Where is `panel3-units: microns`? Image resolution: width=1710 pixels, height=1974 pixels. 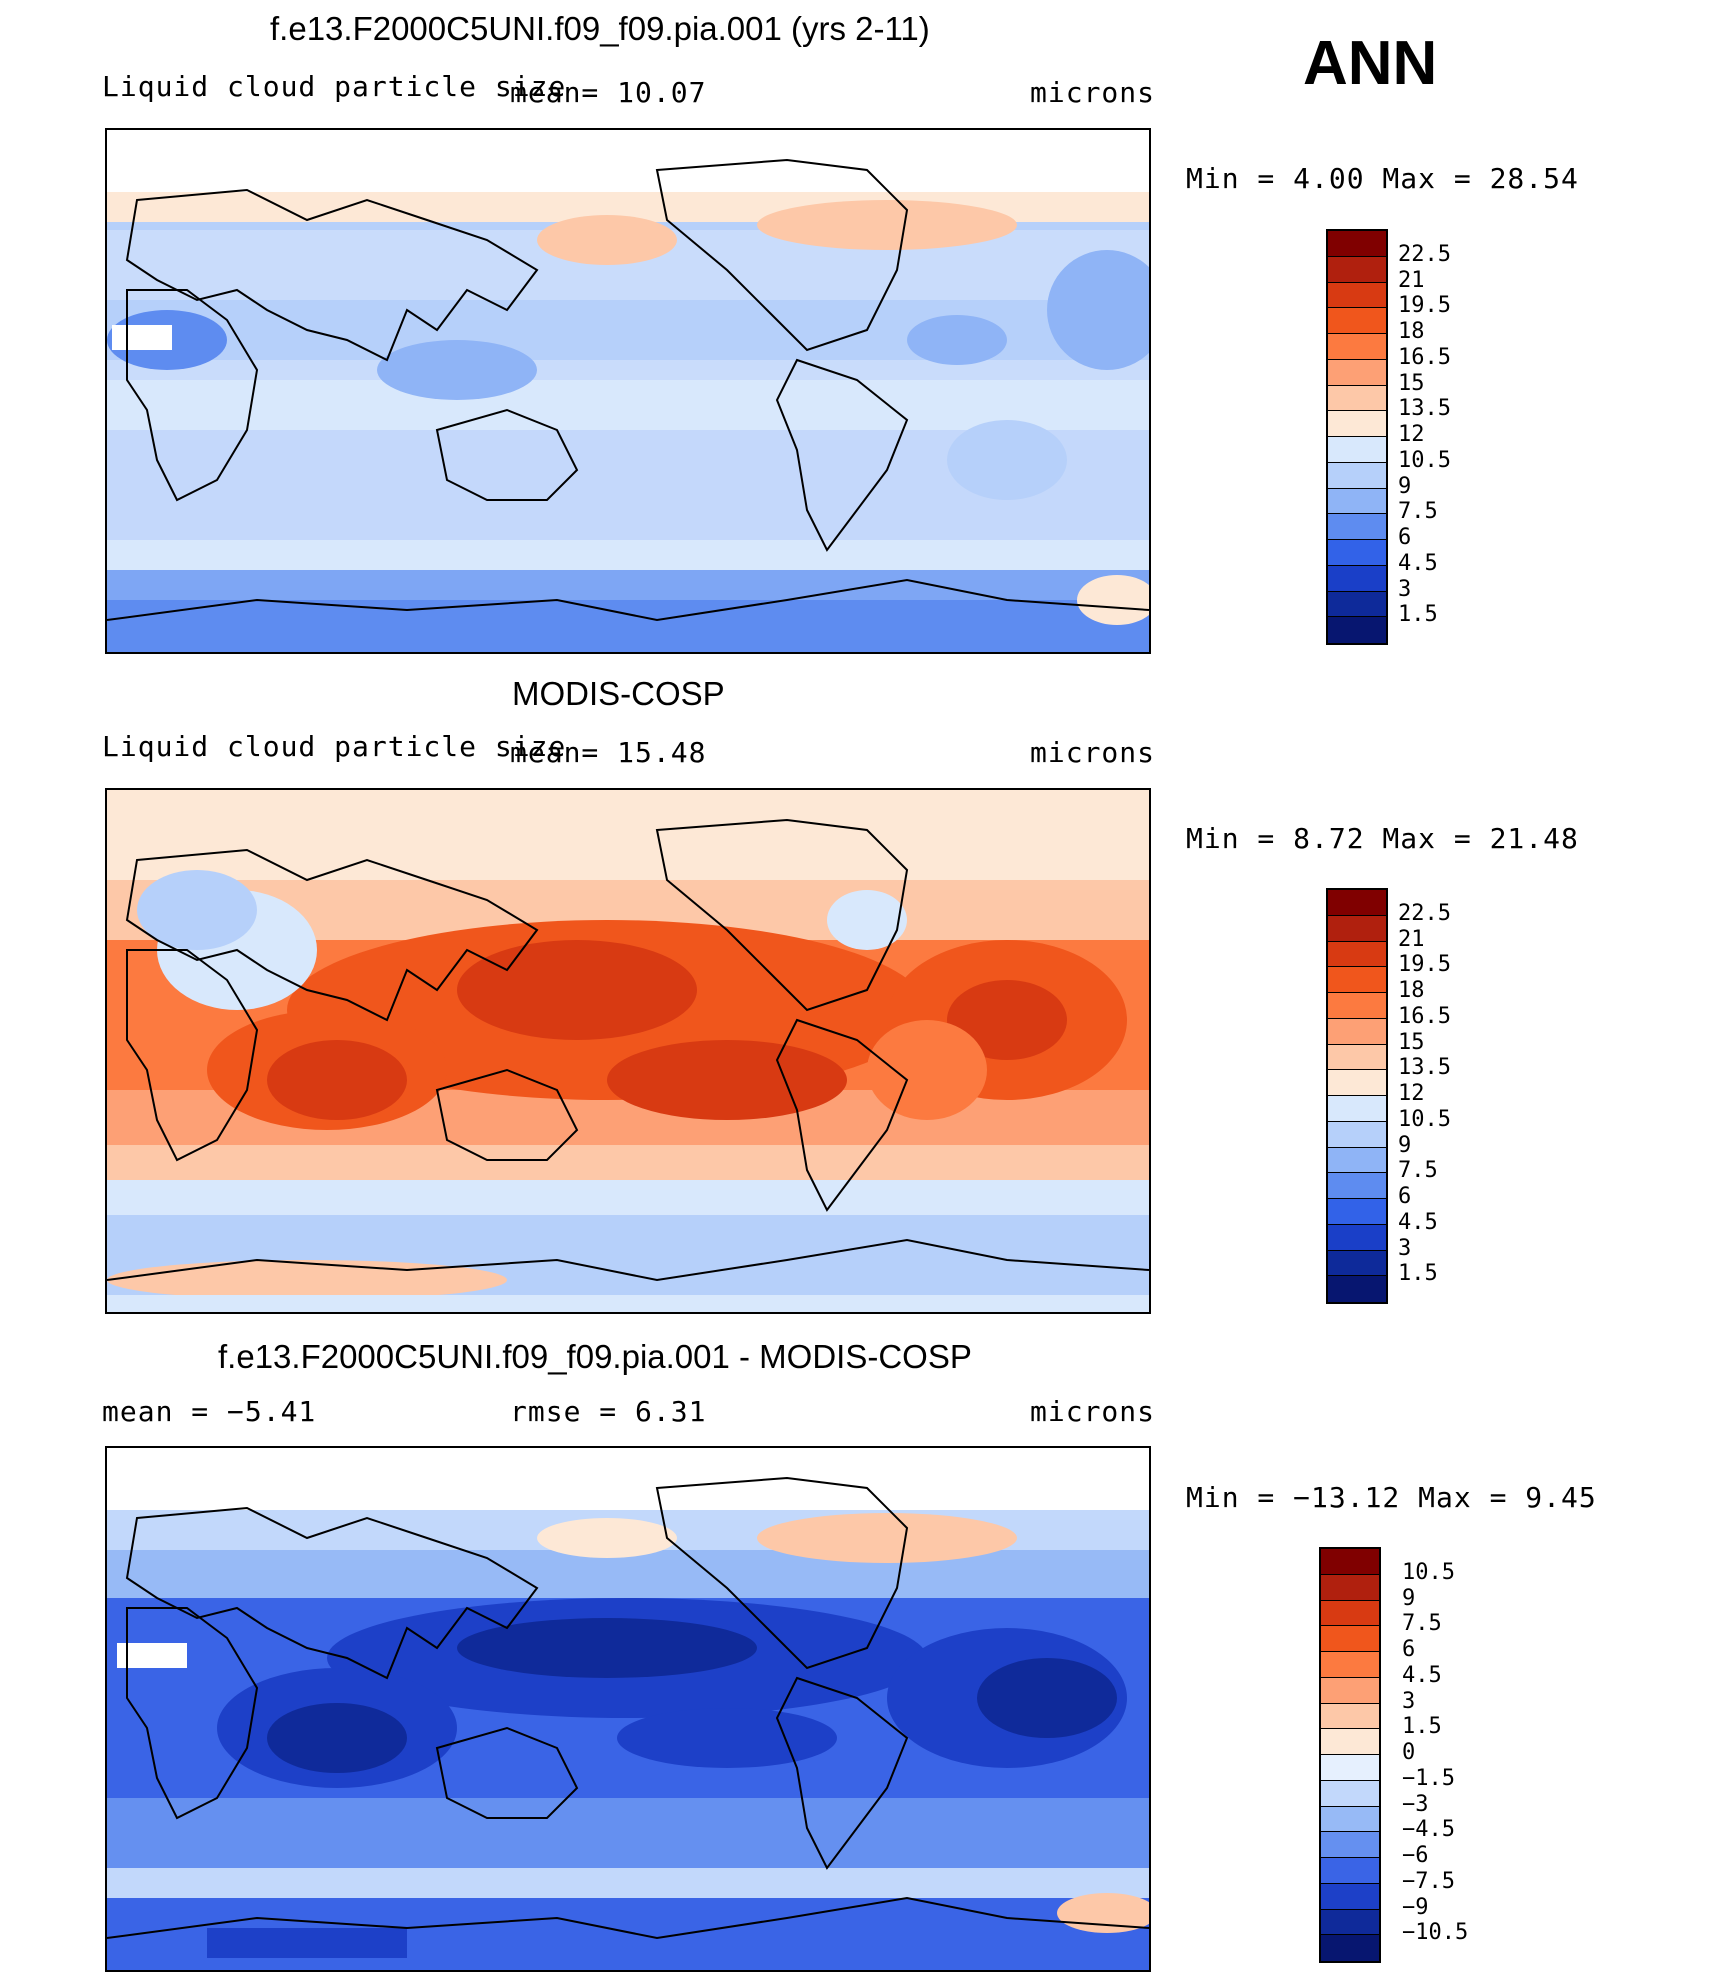
panel3-units: microns is located at coordinates (1093, 1411).